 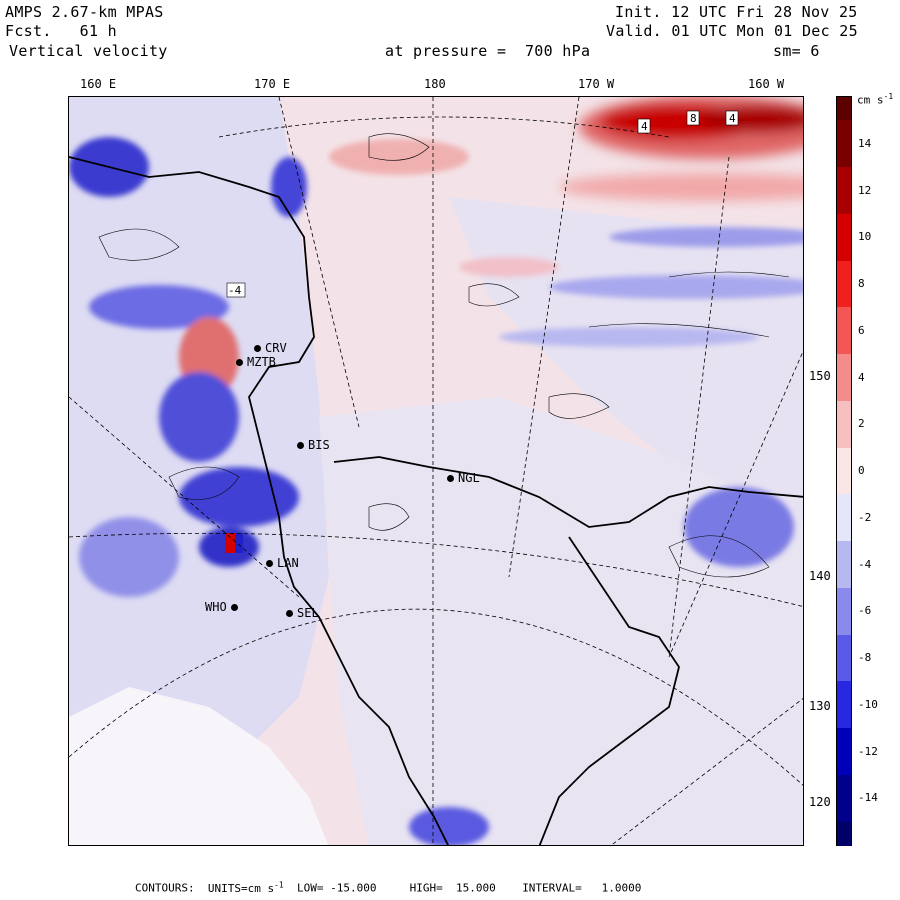 What do you see at coordinates (861, 424) in the screenshot?
I see `colorbar-tick-label: 2` at bounding box center [861, 424].